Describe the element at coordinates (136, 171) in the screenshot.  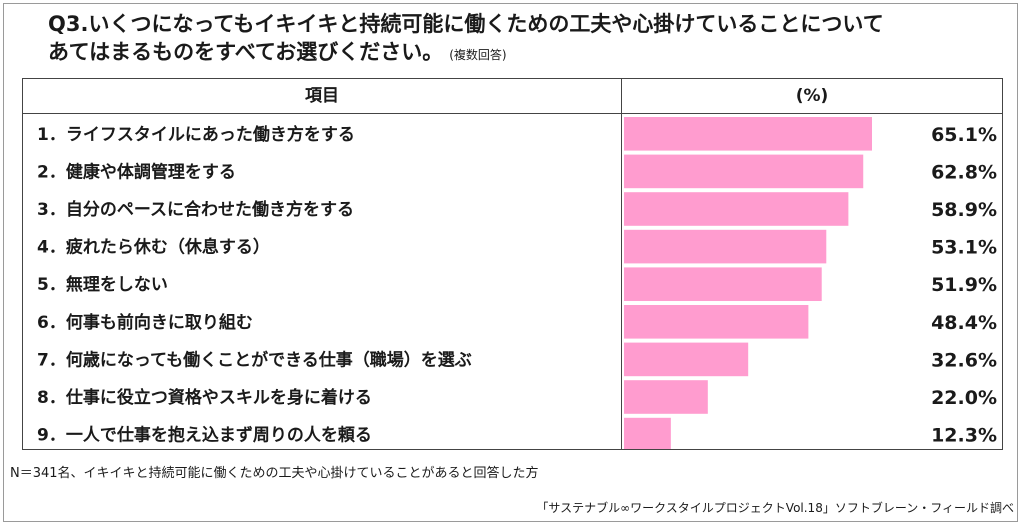
I see `category-label: 2．健康や体調管理をする` at that location.